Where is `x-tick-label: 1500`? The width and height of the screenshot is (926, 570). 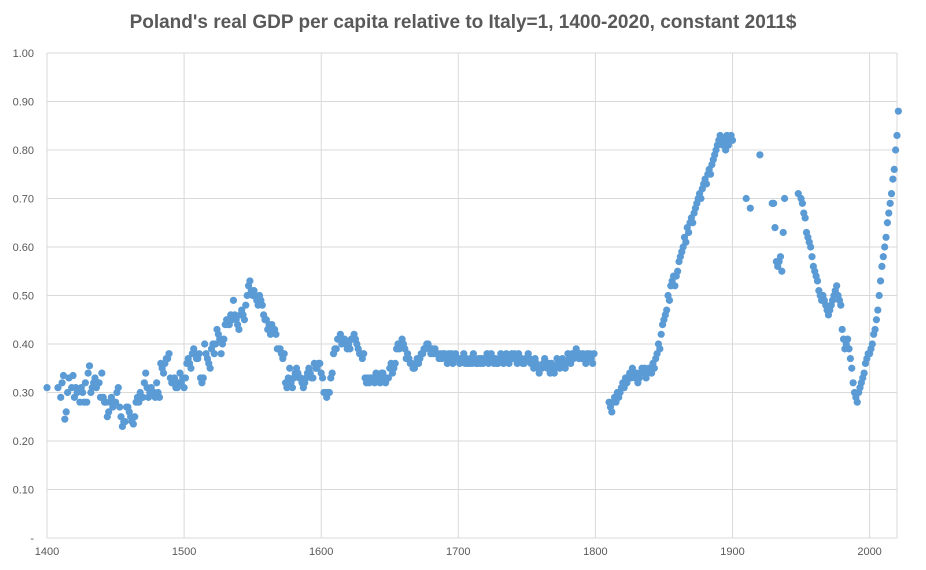
x-tick-label: 1500 is located at coordinates (184, 552).